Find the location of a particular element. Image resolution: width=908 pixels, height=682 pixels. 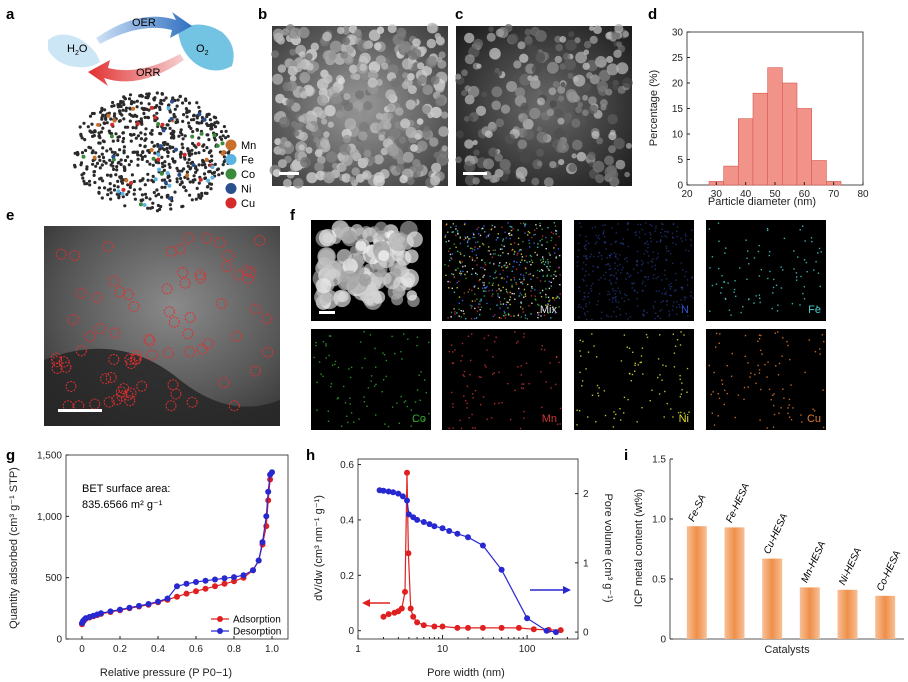

icp-bar is located at coordinates (772, 598).